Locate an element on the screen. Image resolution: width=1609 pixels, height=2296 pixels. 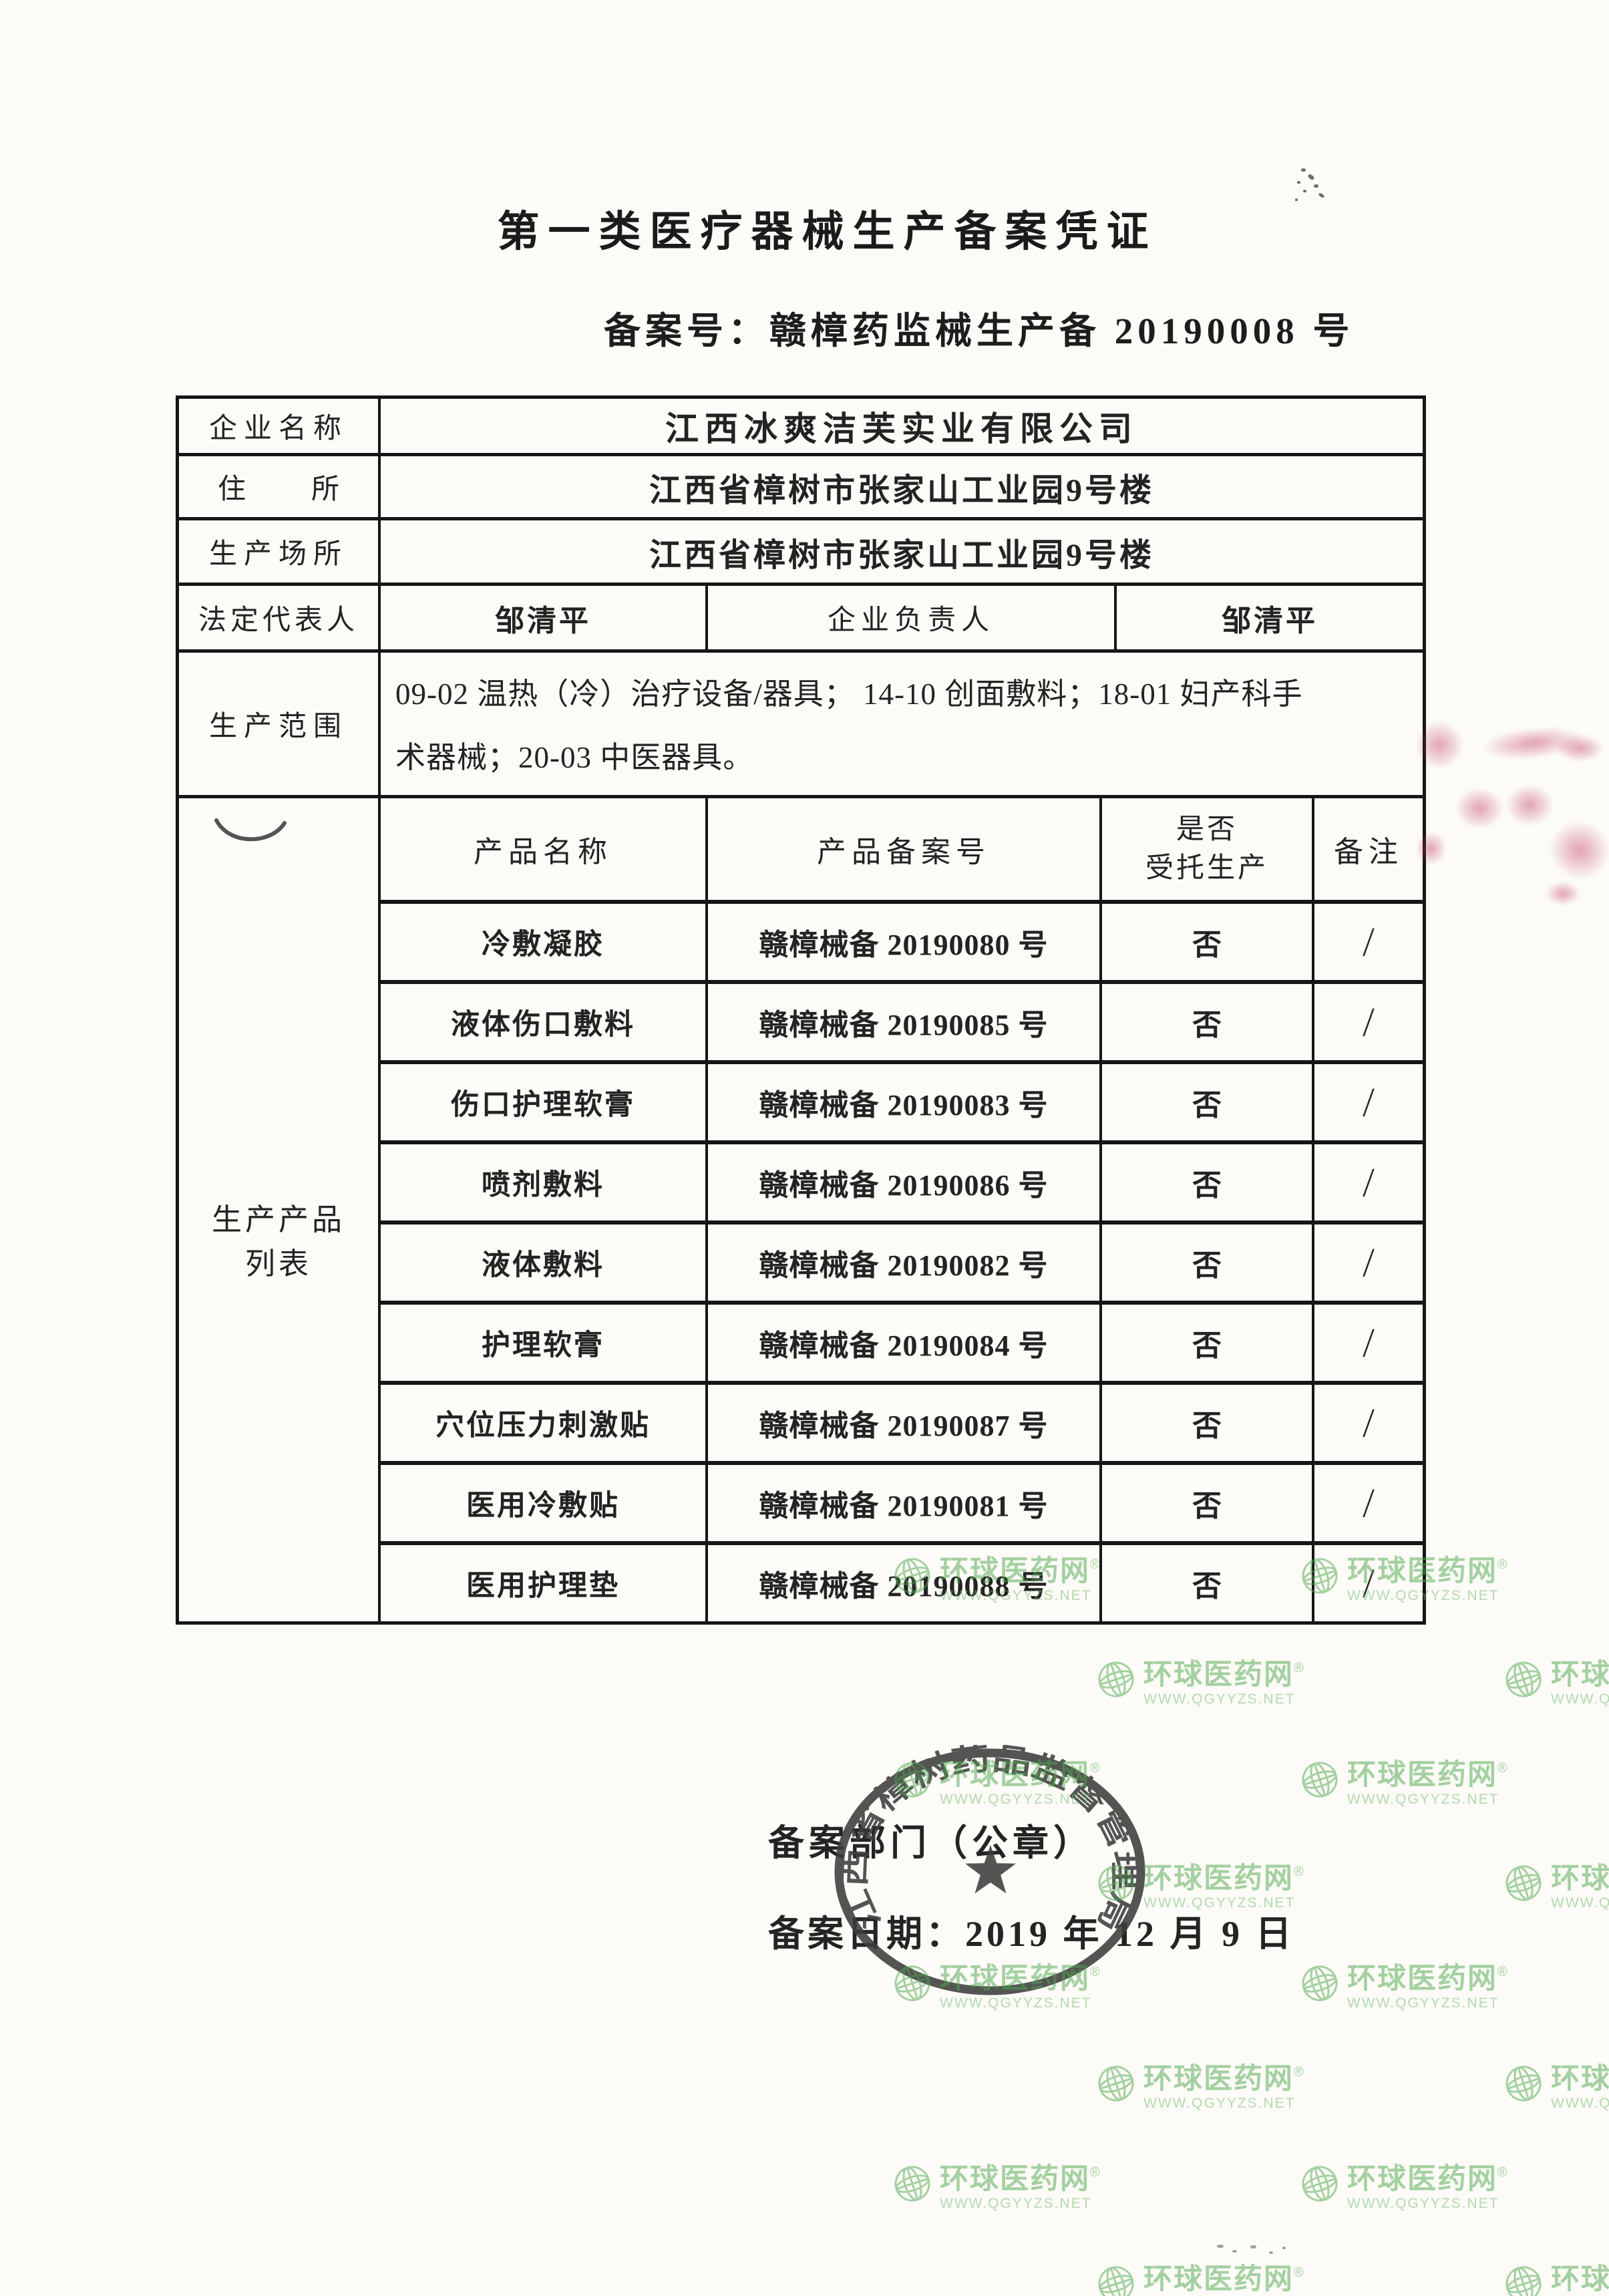
legal-representative-value: 邹清平 is located at coordinates (544, 617).